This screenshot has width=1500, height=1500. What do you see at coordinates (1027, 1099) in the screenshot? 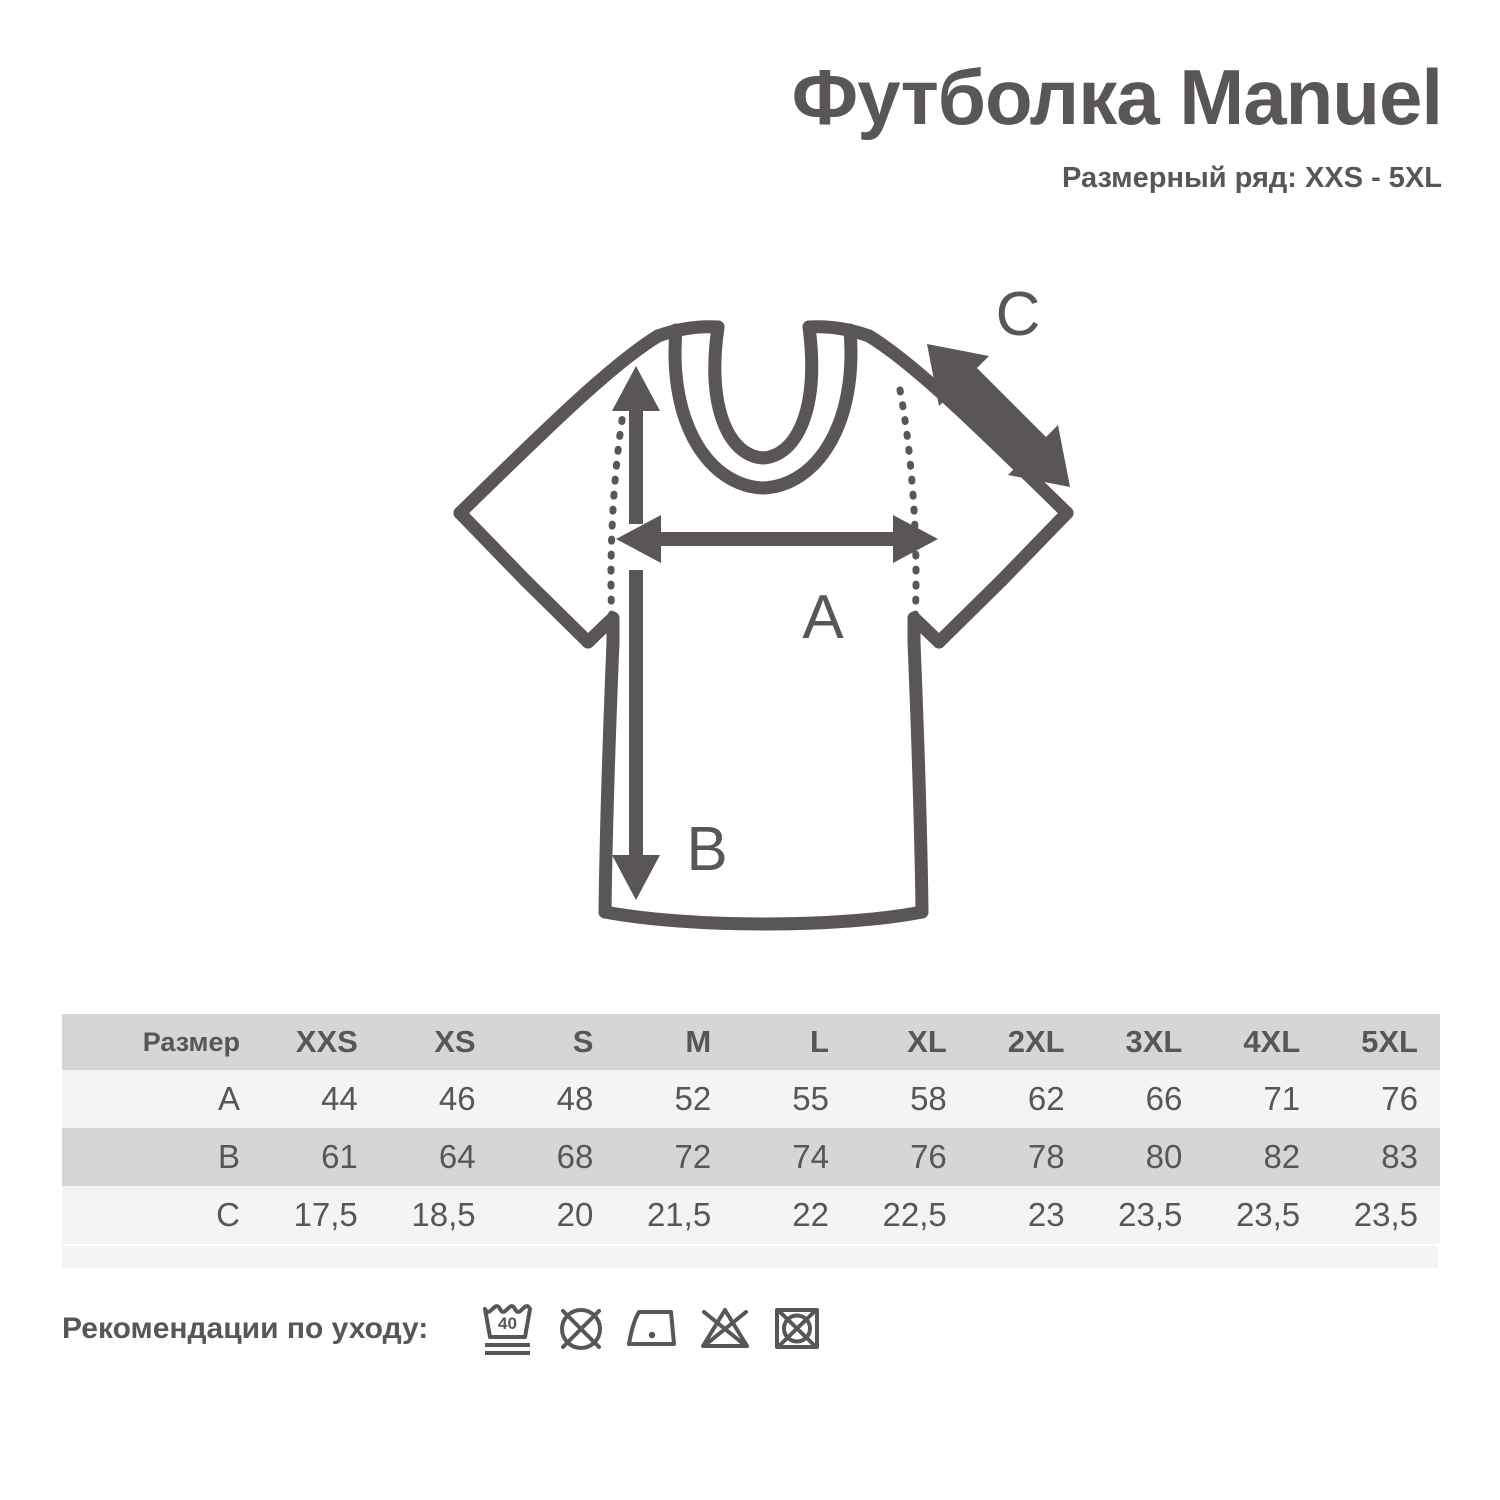
I see `cell-a-2xl: 62` at bounding box center [1027, 1099].